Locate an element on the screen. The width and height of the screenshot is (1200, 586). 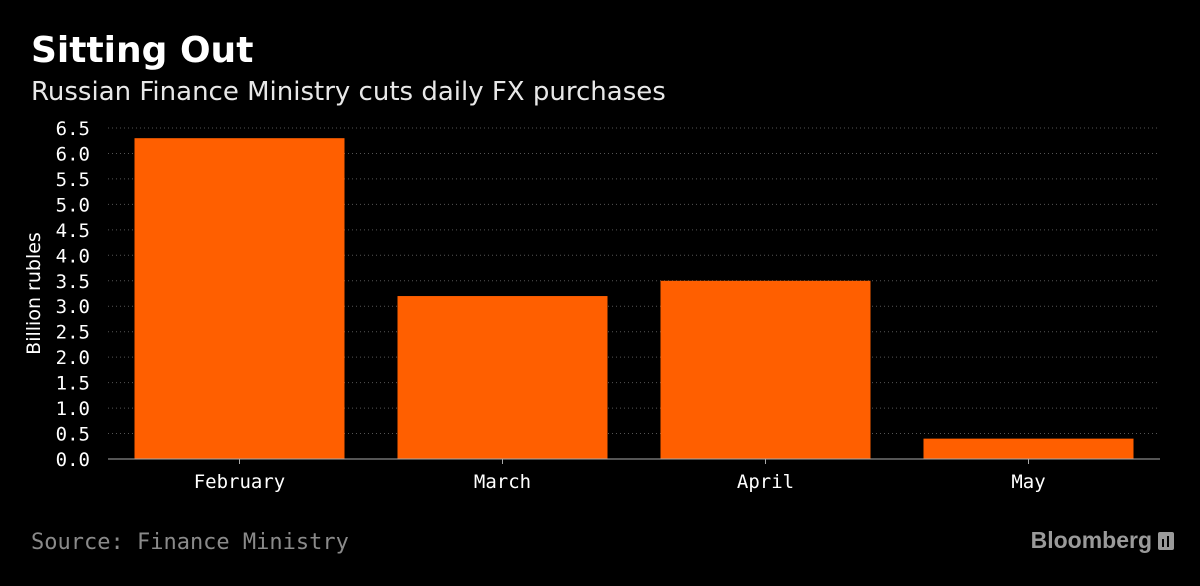
x-tick-label: February is located at coordinates (240, 482).